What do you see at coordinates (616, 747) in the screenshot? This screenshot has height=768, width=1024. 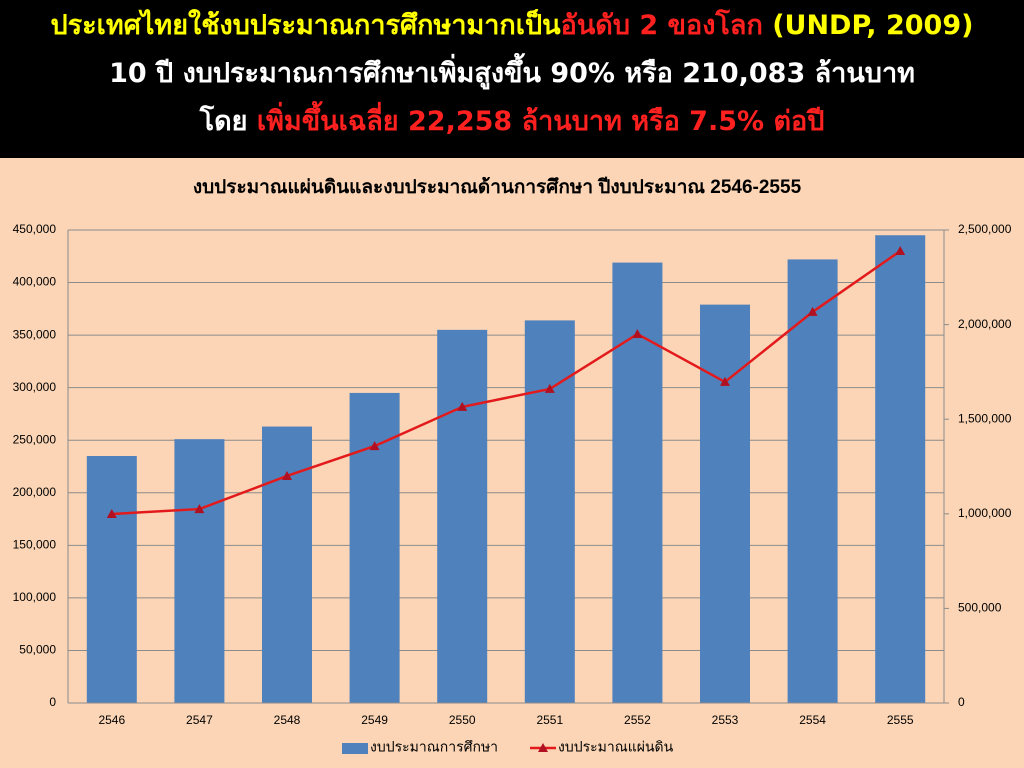 I see `legend-label: งบประมาณแผ่นดิน` at bounding box center [616, 747].